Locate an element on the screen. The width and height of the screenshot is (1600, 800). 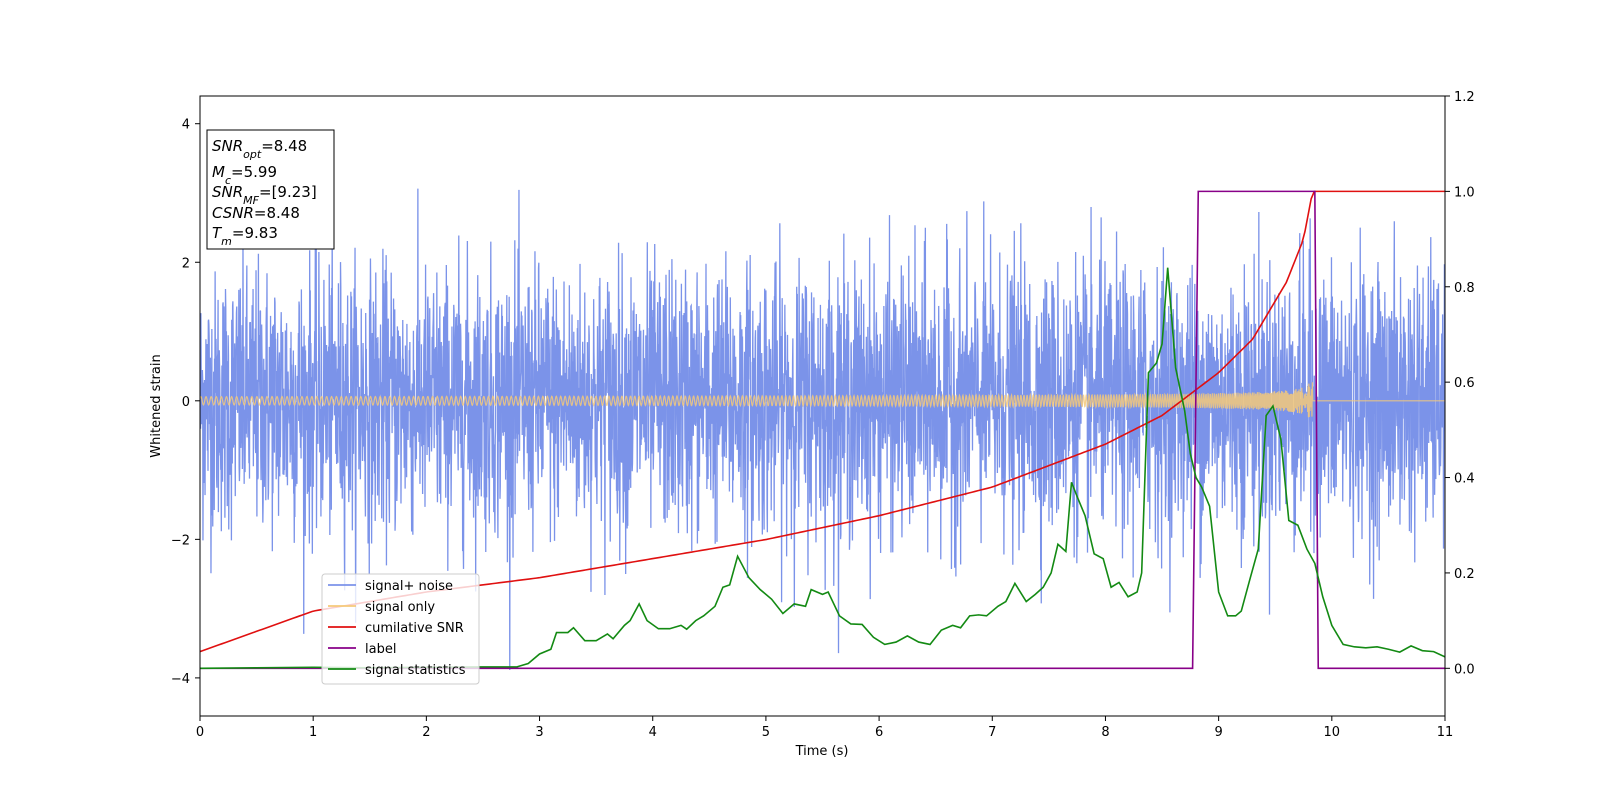
legend-entry: signal+ noise is located at coordinates (409, 586).